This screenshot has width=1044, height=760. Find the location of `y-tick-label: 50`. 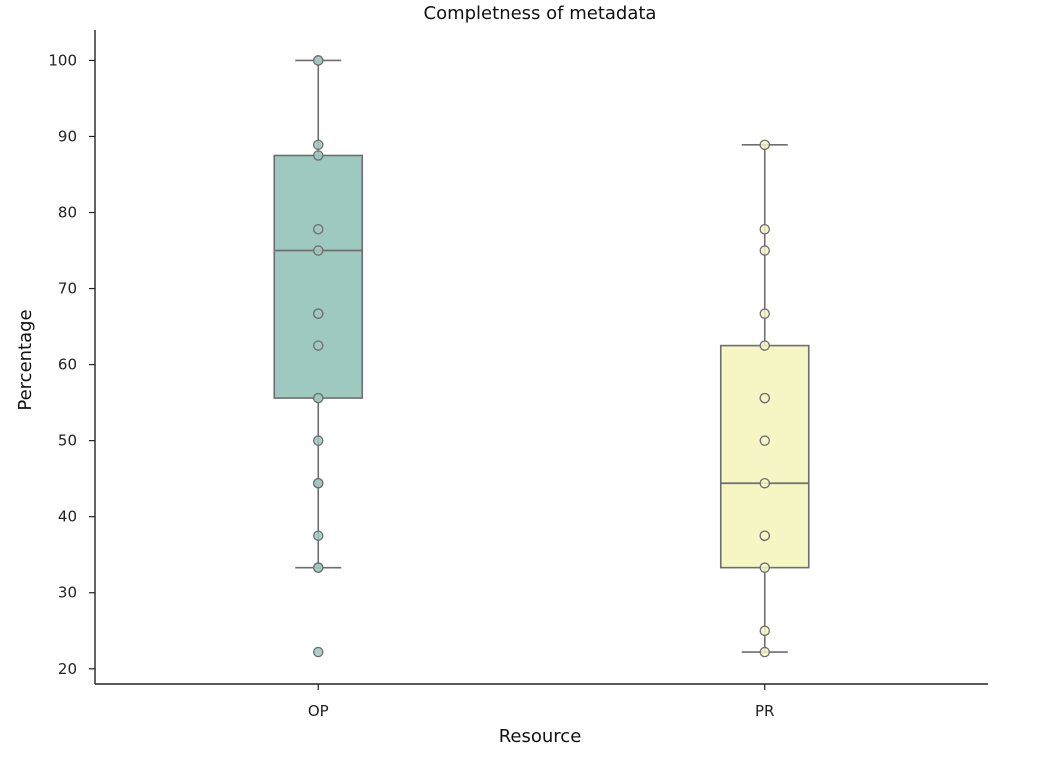

y-tick-label: 50 is located at coordinates (67, 441).